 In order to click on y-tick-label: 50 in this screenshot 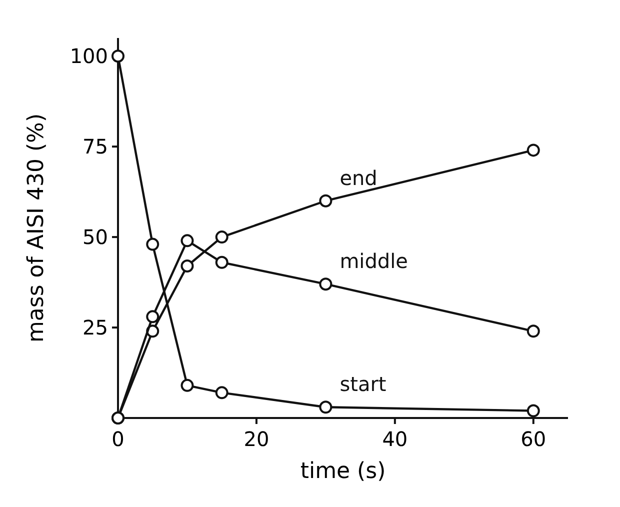, I will do `click(95, 237)`.